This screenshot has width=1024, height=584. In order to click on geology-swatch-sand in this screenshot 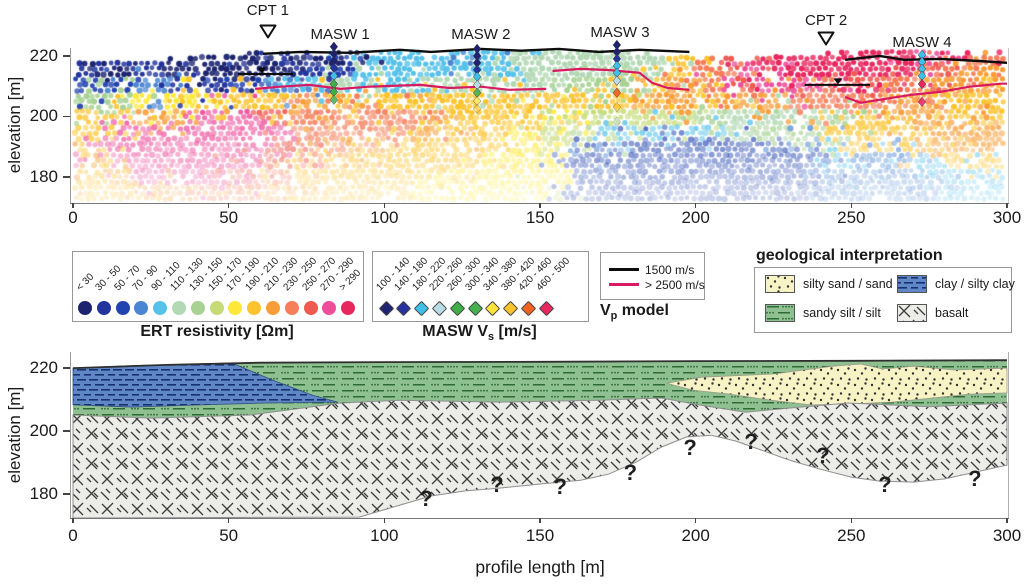, I will do `click(780, 284)`.